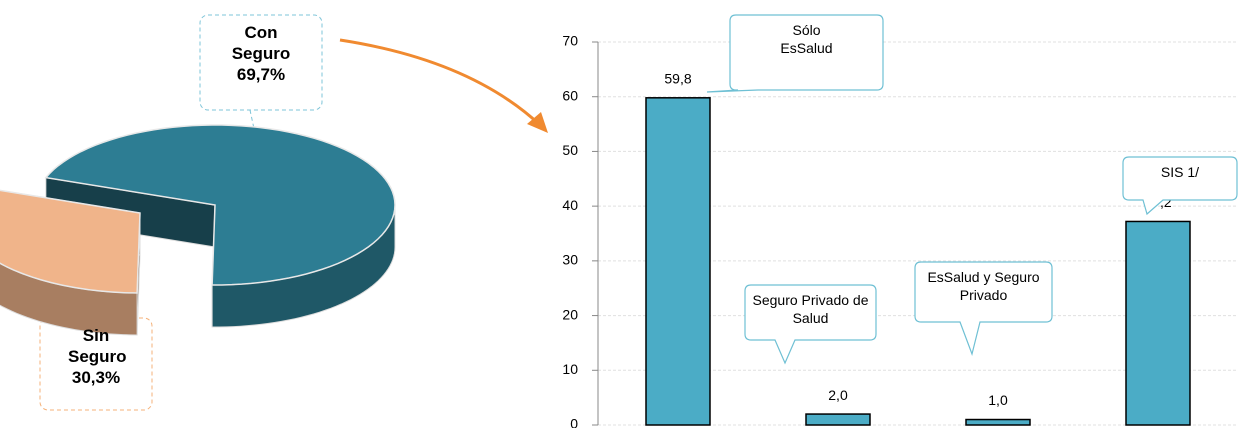 Image resolution: width=1238 pixels, height=428 pixels. Describe the element at coordinates (570, 95) in the screenshot. I see `y-tick-label: 60` at that location.